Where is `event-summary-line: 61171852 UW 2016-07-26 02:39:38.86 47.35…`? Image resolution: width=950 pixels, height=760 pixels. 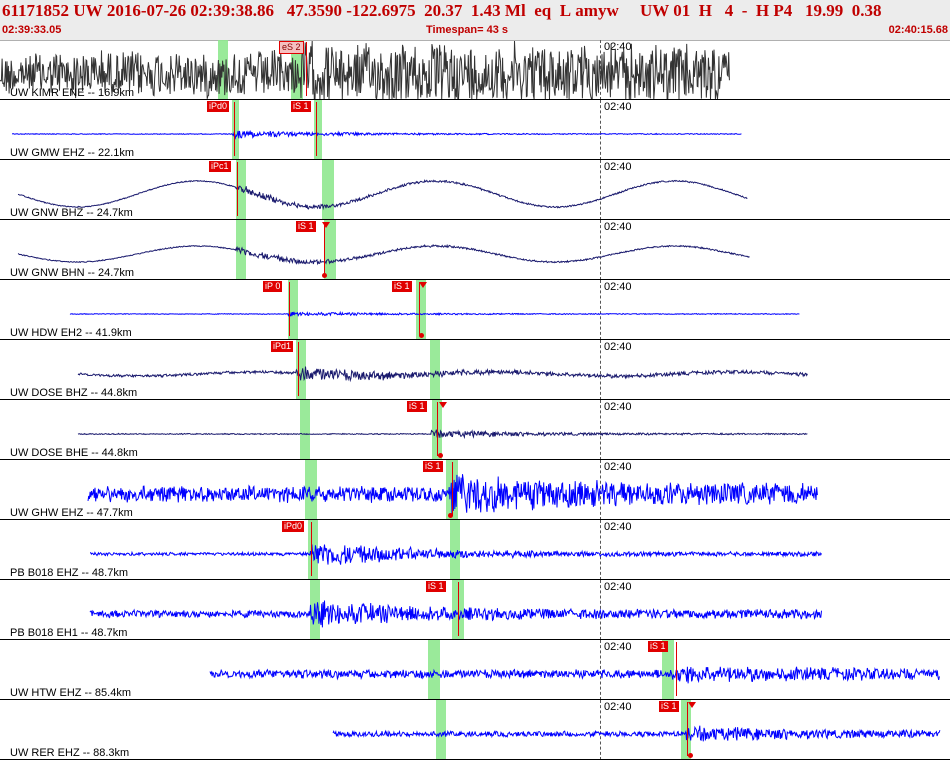 event-summary-line: 61171852 UW 2016-07-26 02:39:38.86 47.35… is located at coordinates (442, 11).